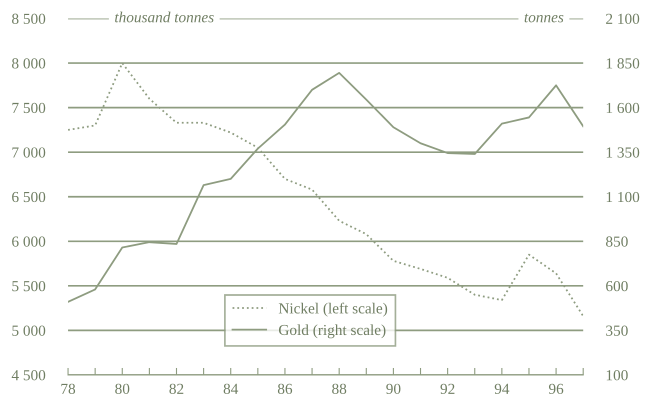 The height and width of the screenshot is (412, 648). I want to click on y2-tick-label: 850, so click(617, 241).